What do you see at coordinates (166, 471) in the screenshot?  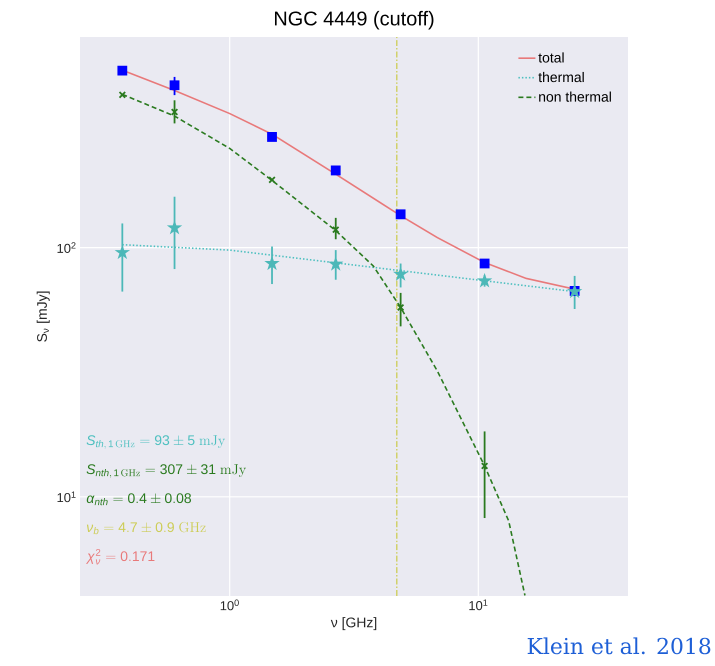 I see `annotation: $S_{nth,\,1\,\mathrm{GHz}} = 307 \pm 31\ \mathrm{mJy}$` at bounding box center [166, 471].